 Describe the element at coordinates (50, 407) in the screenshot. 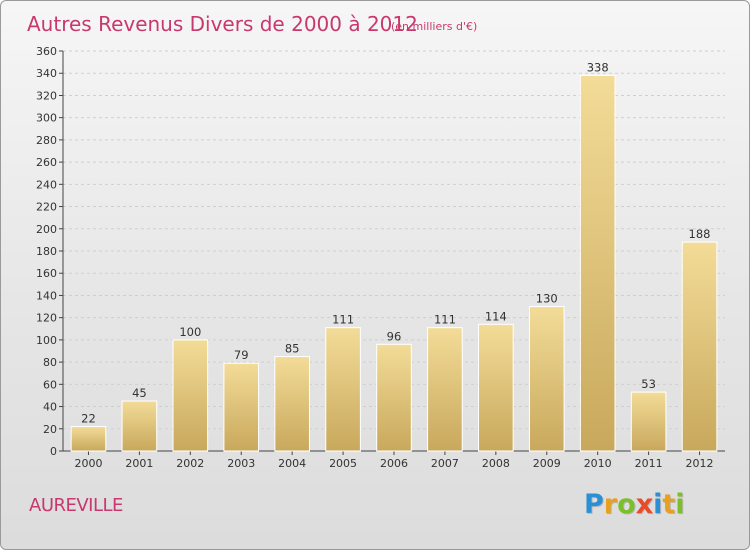

I see `y-tick-label: 40` at that location.